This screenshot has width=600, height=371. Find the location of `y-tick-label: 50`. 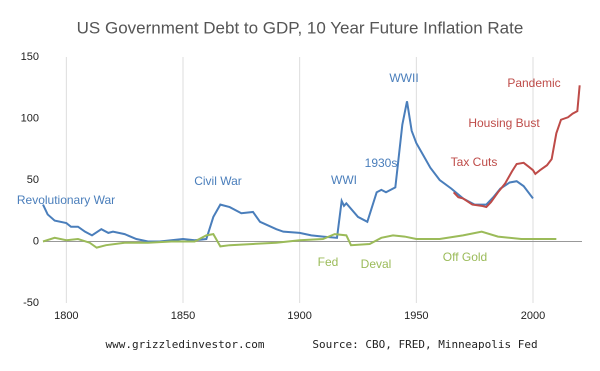

y-tick-label: 50 is located at coordinates (33, 180).